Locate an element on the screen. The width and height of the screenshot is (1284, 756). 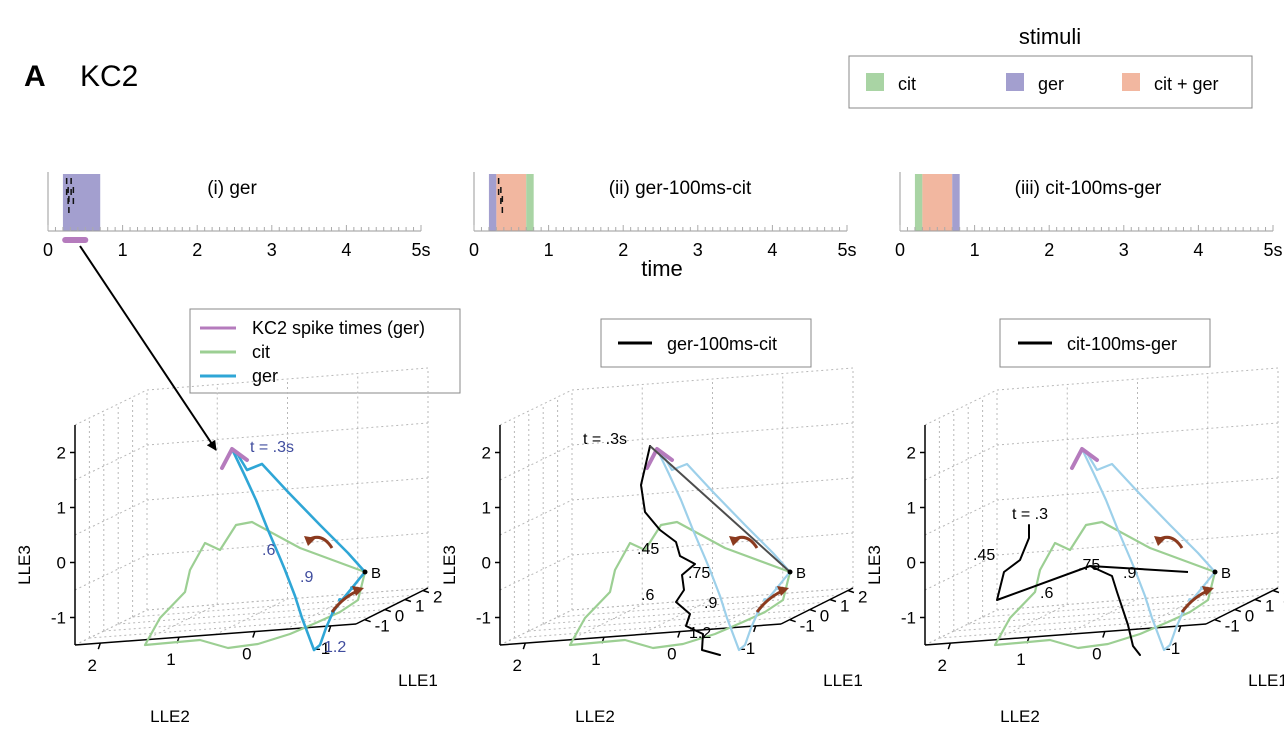
spike-link-arrow is located at coordinates (148, 348).